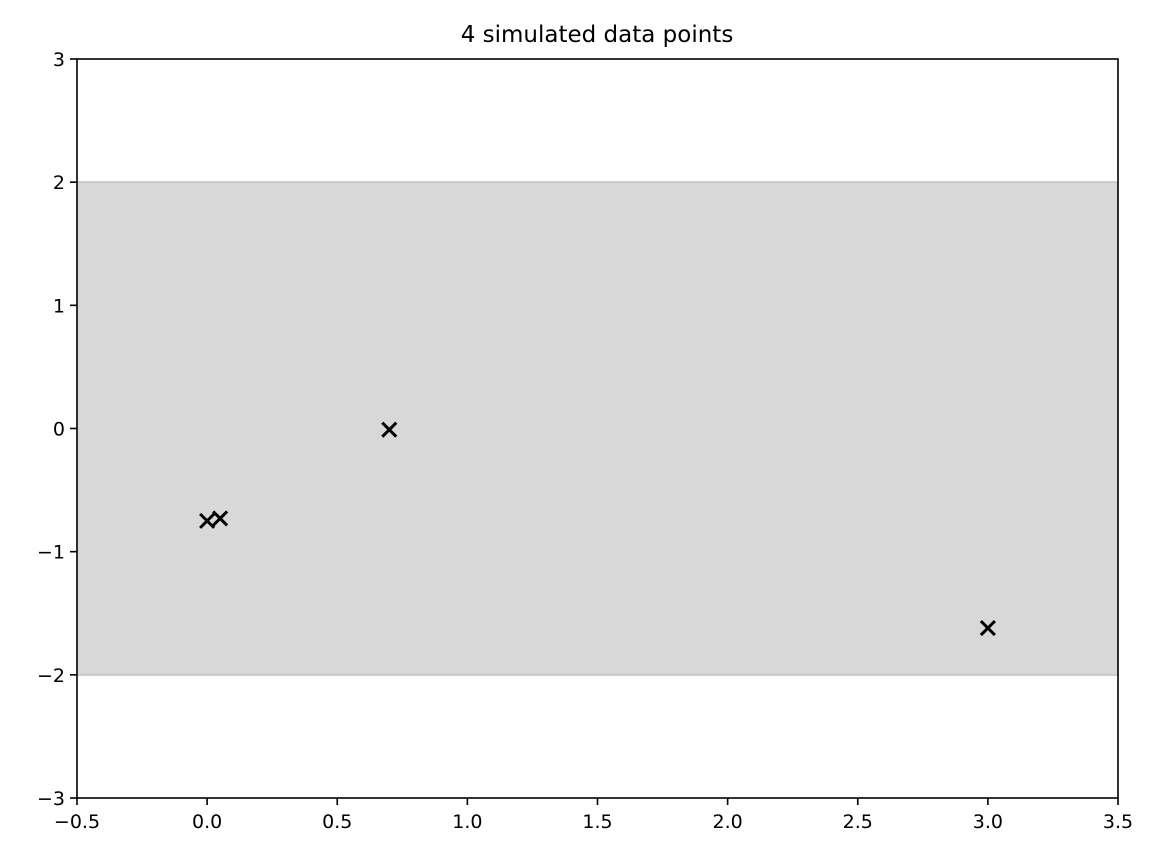 This screenshot has height=862, width=1159. I want to click on y-tick-label: 0, so click(59, 430).